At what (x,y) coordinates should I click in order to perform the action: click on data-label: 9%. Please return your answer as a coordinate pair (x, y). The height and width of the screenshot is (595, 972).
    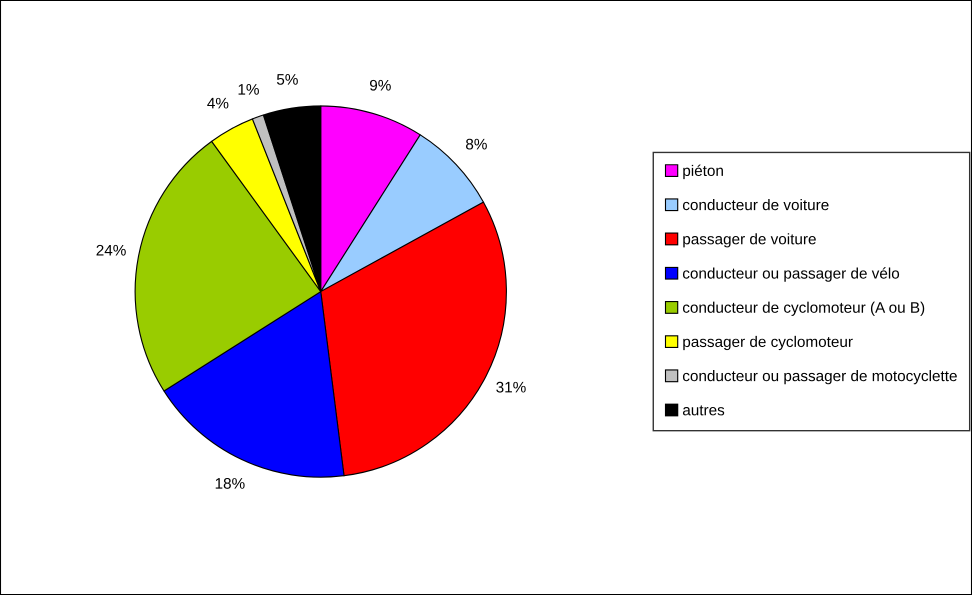
    Looking at the image, I should click on (380, 85).